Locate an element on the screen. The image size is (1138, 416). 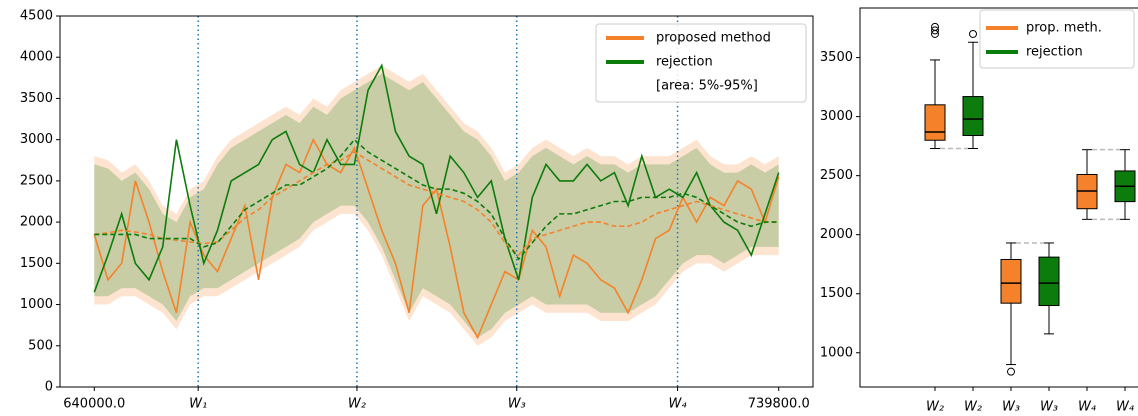
y-tick-label: 0 is located at coordinates (49, 387).